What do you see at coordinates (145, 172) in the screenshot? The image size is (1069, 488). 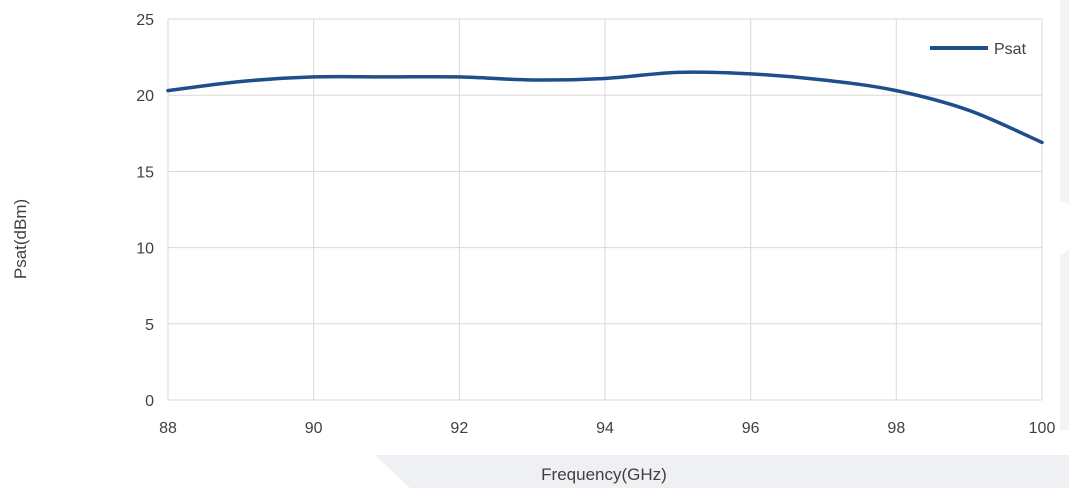 I see `y-tick-label: 15` at bounding box center [145, 172].